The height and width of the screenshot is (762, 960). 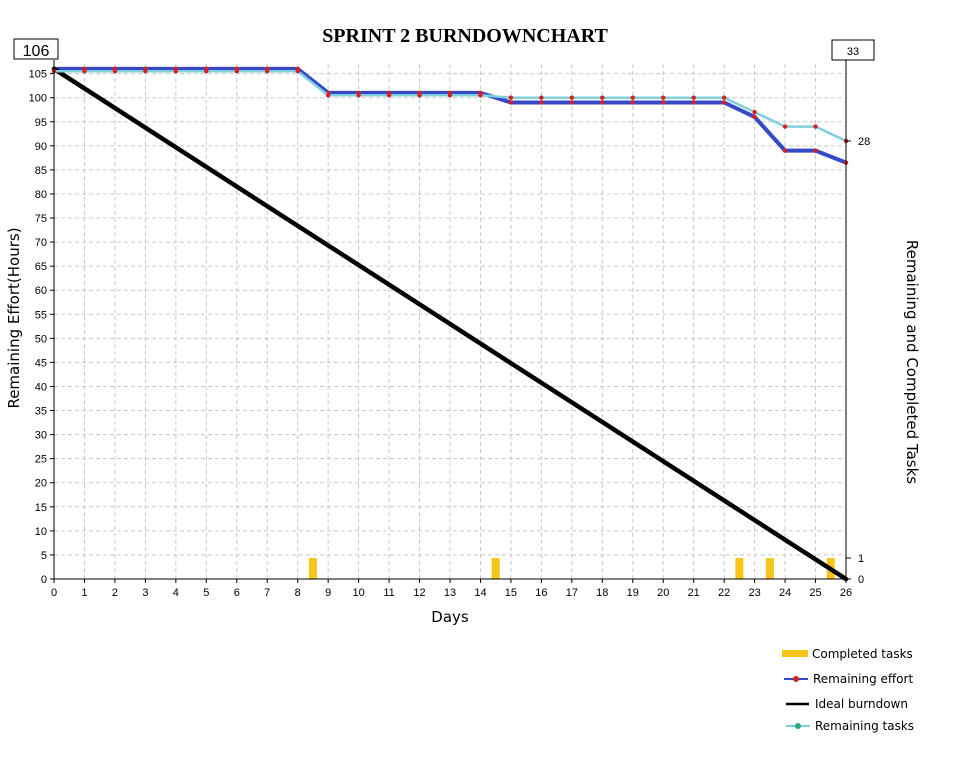 What do you see at coordinates (41, 460) in the screenshot?
I see `y-tick-label: 25` at bounding box center [41, 460].